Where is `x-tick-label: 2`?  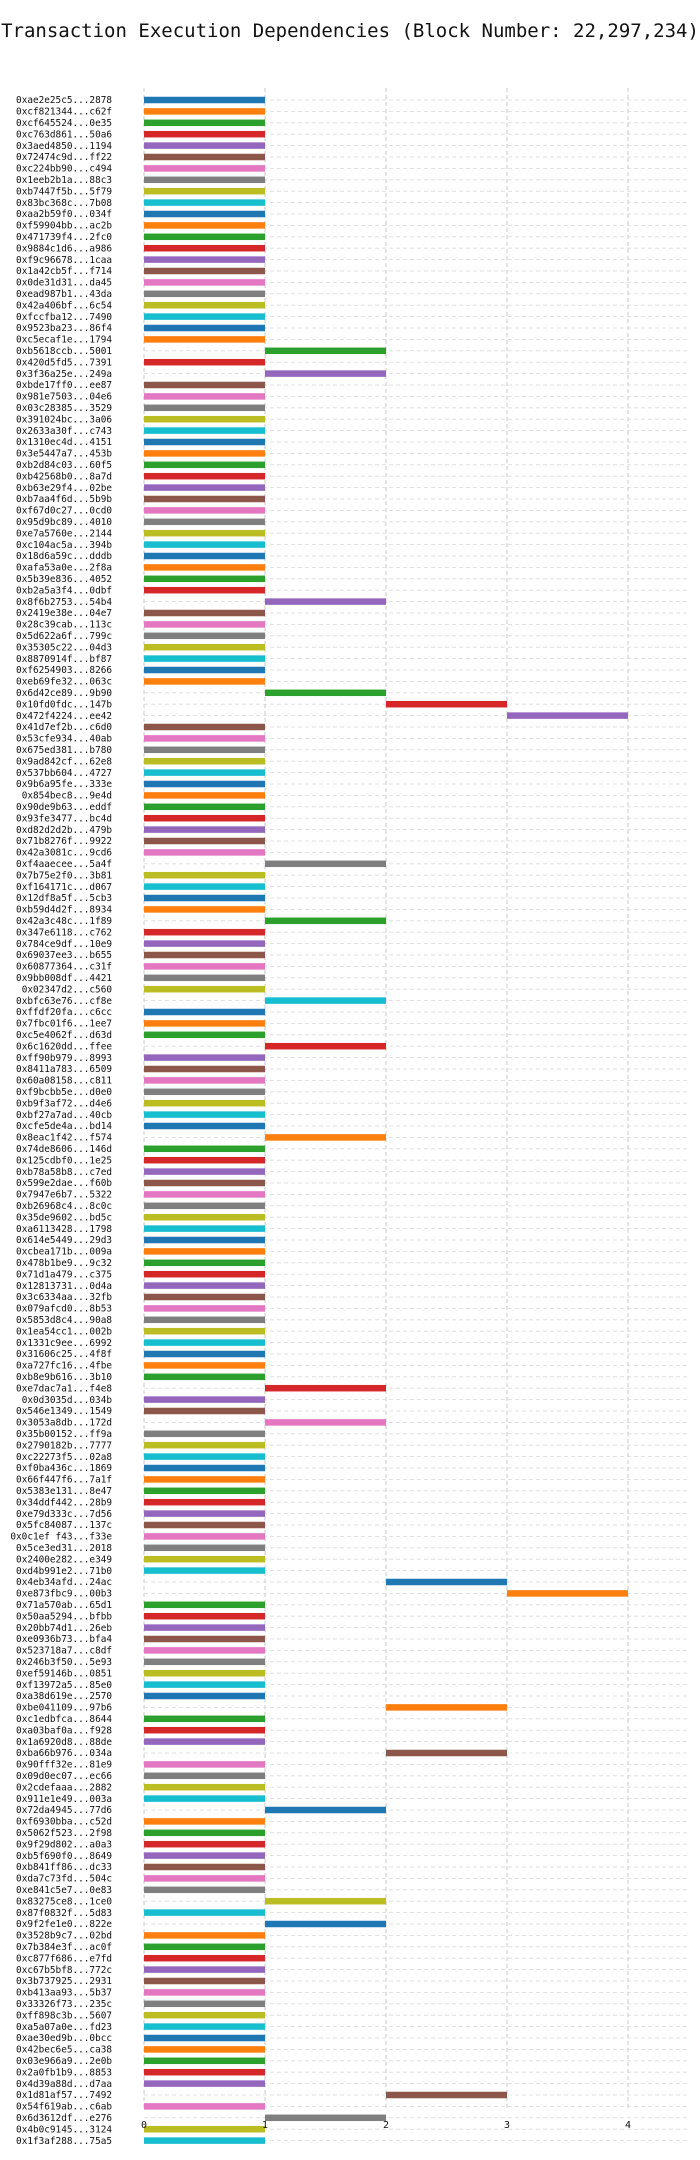
x-tick-label: 2 is located at coordinates (386, 2125).